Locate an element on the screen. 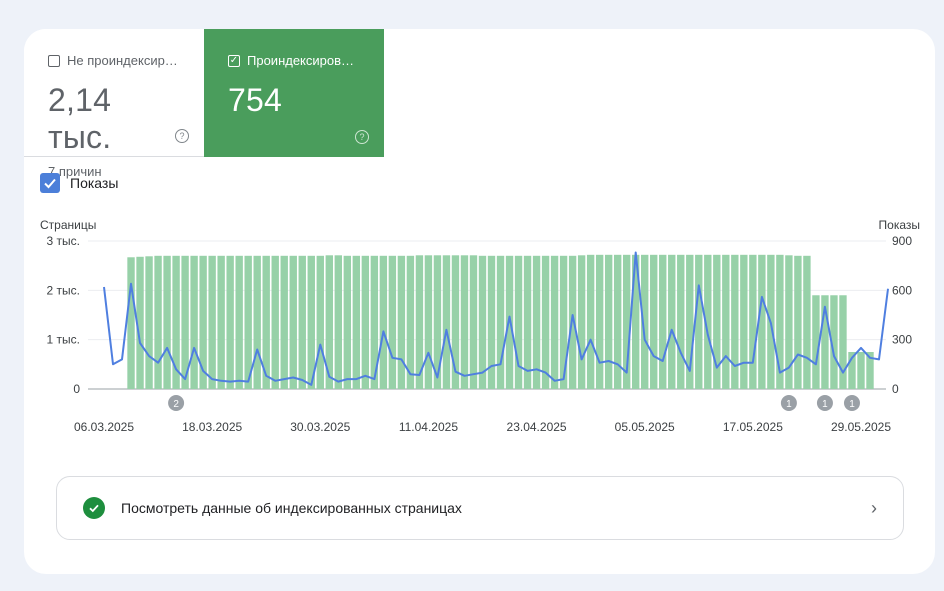 Image resolution: width=944 pixels, height=591 pixels. right-axis-title: Показы is located at coordinates (899, 225).